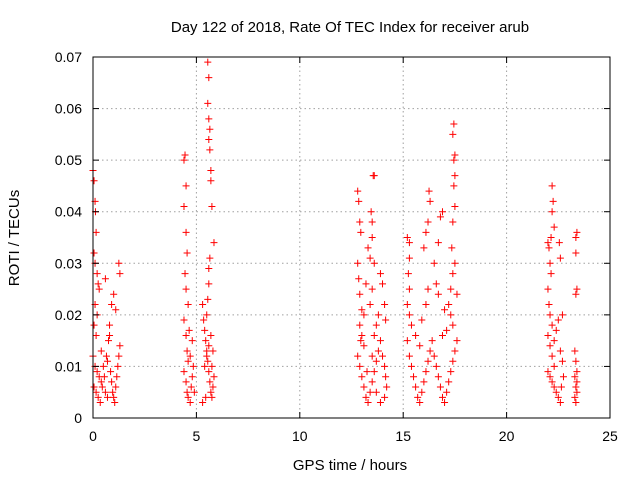 The width and height of the screenshot is (640, 480). I want to click on y-tick-label: 0.06, so click(68, 109).